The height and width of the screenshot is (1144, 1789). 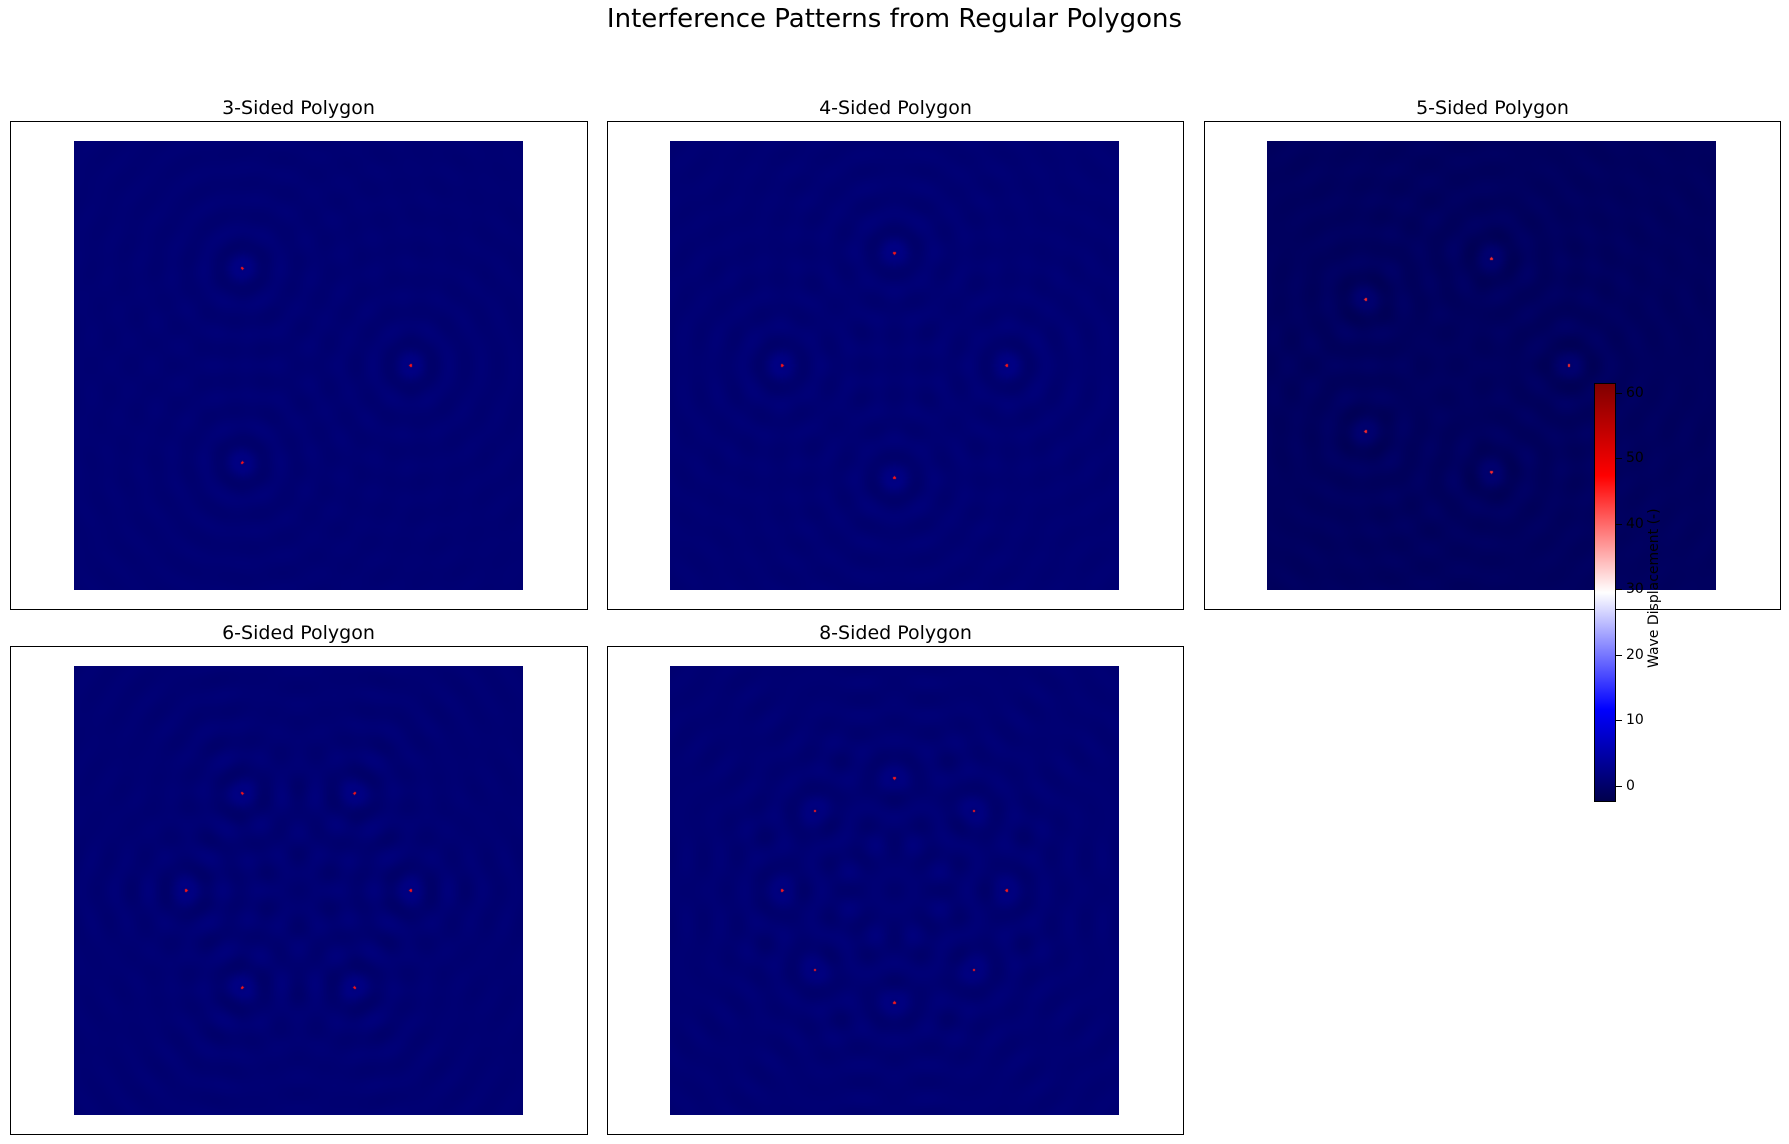 What do you see at coordinates (1635, 393) in the screenshot?
I see `colorbar-tick-label: 60` at bounding box center [1635, 393].